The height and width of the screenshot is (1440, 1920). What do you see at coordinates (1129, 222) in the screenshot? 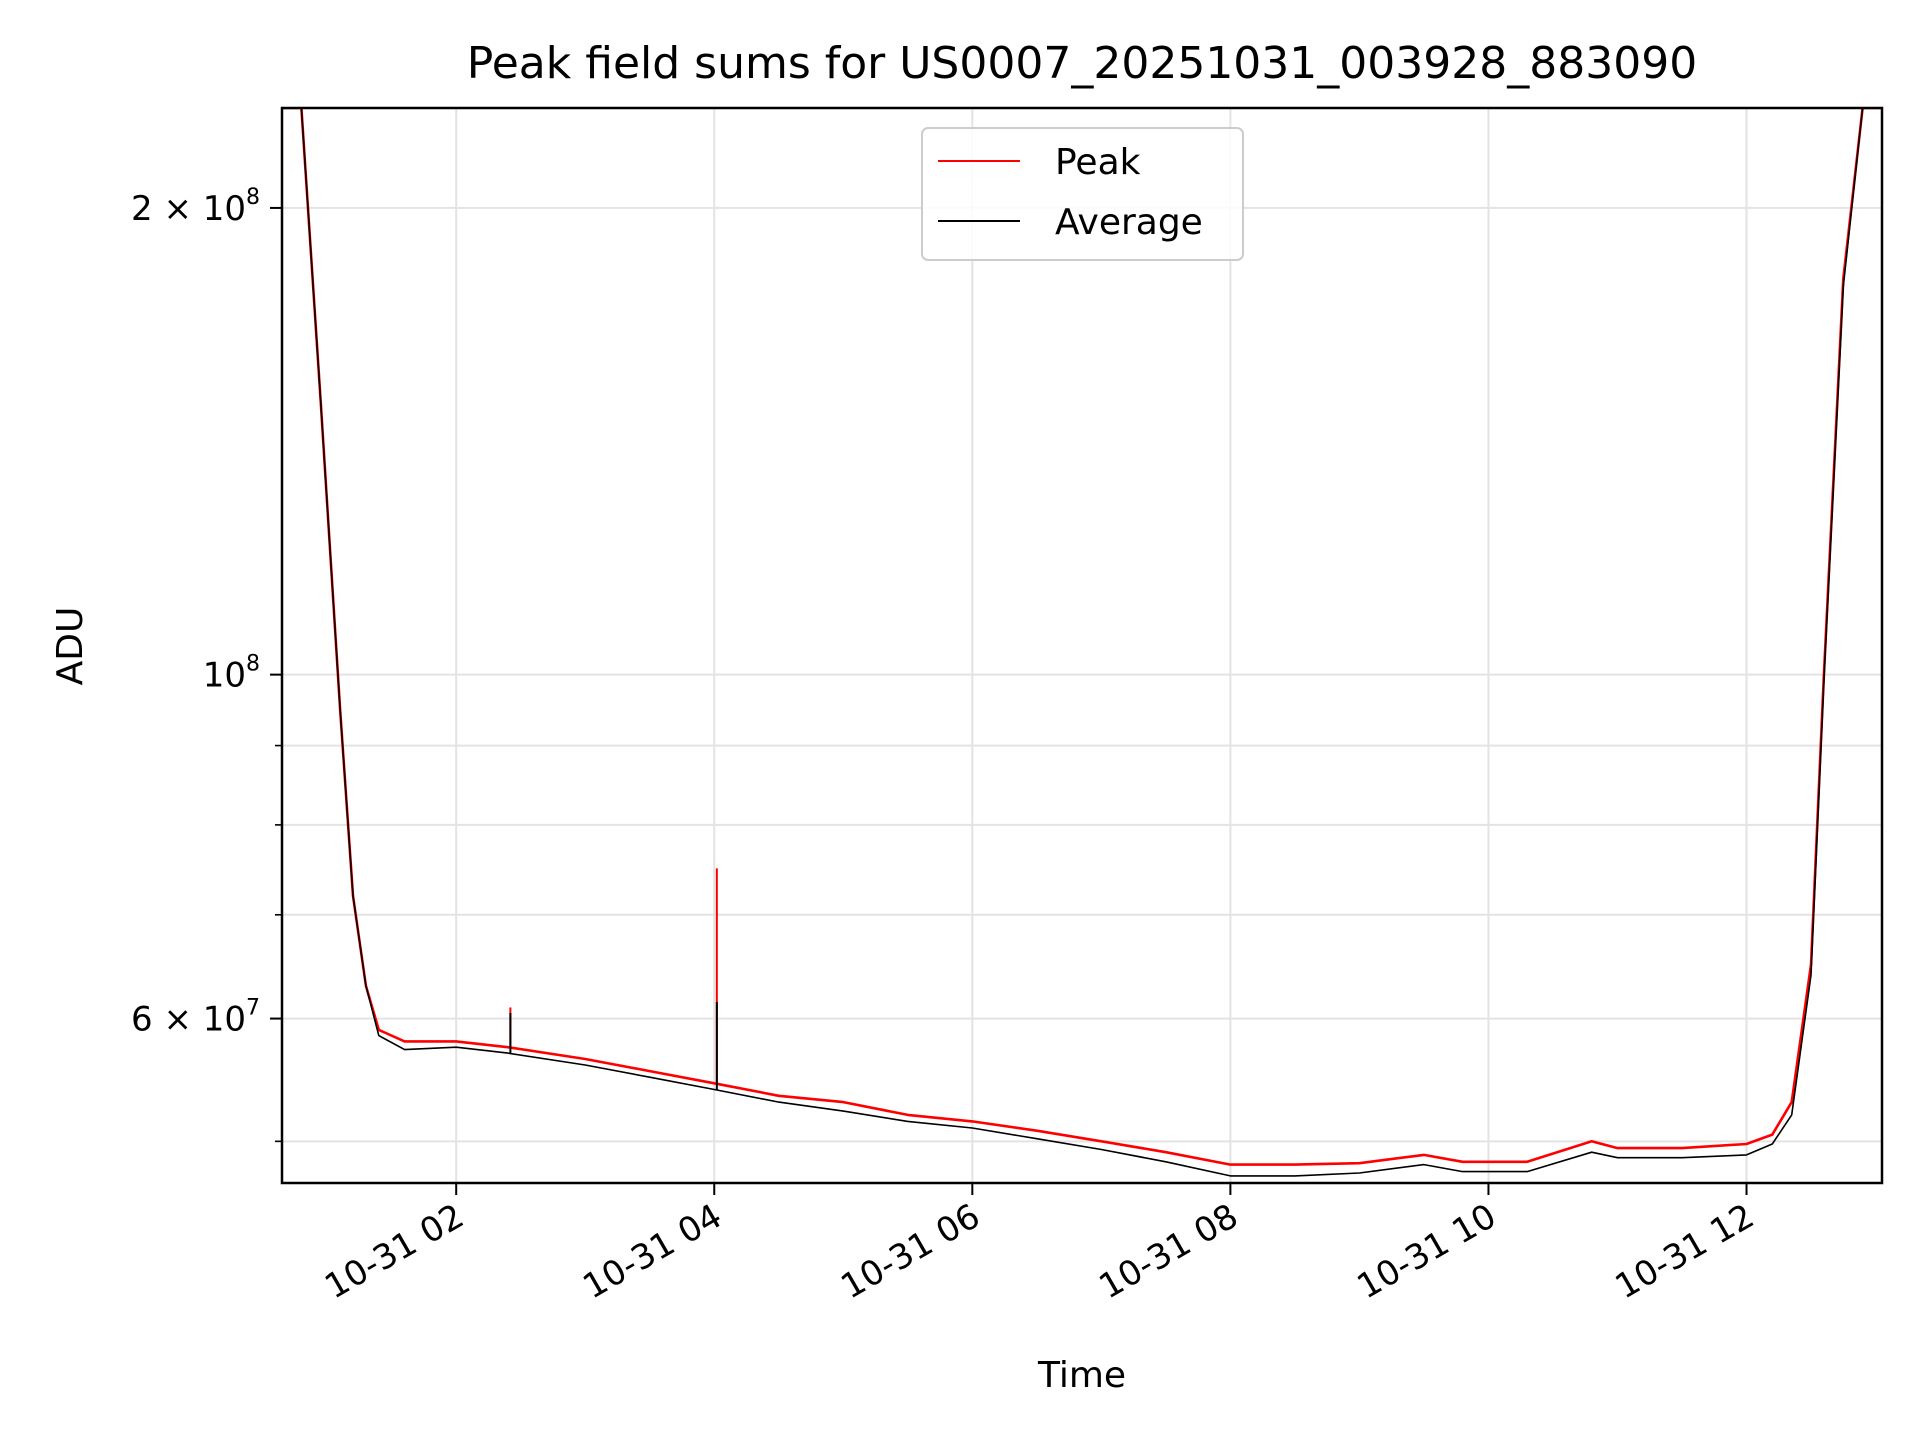
I see `legend-entry-average: Average` at bounding box center [1129, 222].